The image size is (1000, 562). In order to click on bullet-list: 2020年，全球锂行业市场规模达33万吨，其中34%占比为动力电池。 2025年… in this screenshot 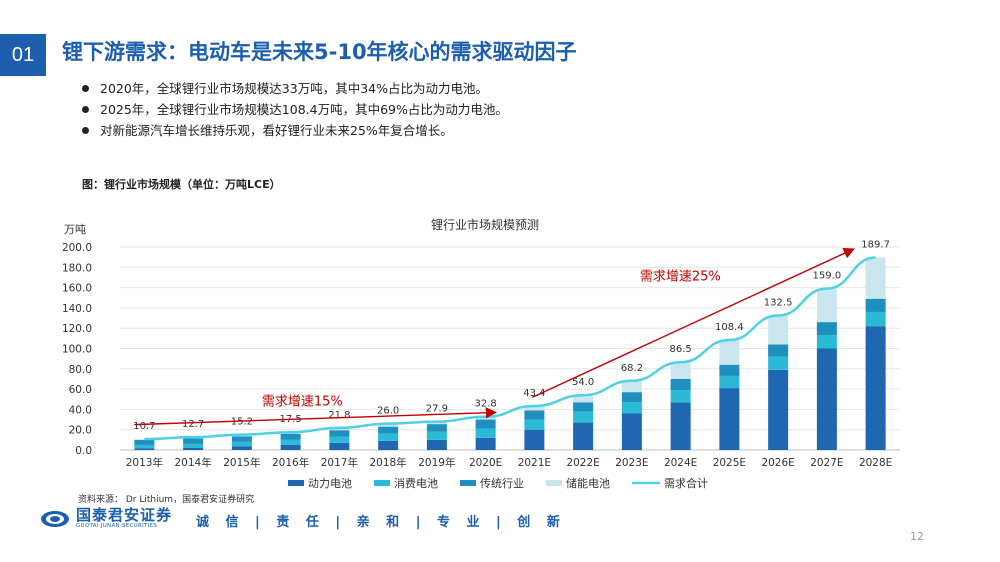, I will do `click(295, 109)`.